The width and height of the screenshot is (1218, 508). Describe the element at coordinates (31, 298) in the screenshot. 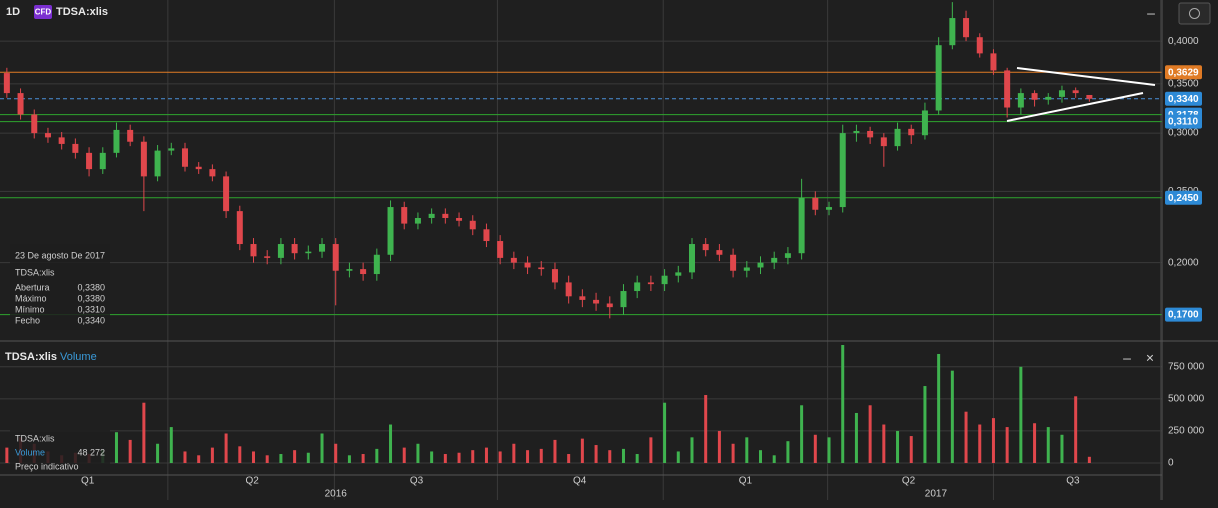

I see `info-label: Máximo` at that location.